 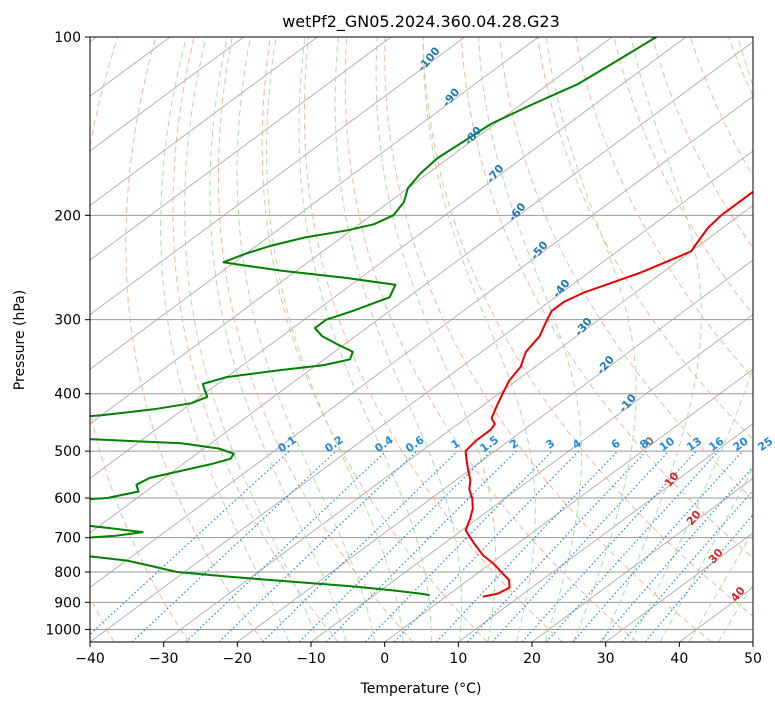 What do you see at coordinates (384, 659) in the screenshot?
I see `x-tick-label: 0` at bounding box center [384, 659].